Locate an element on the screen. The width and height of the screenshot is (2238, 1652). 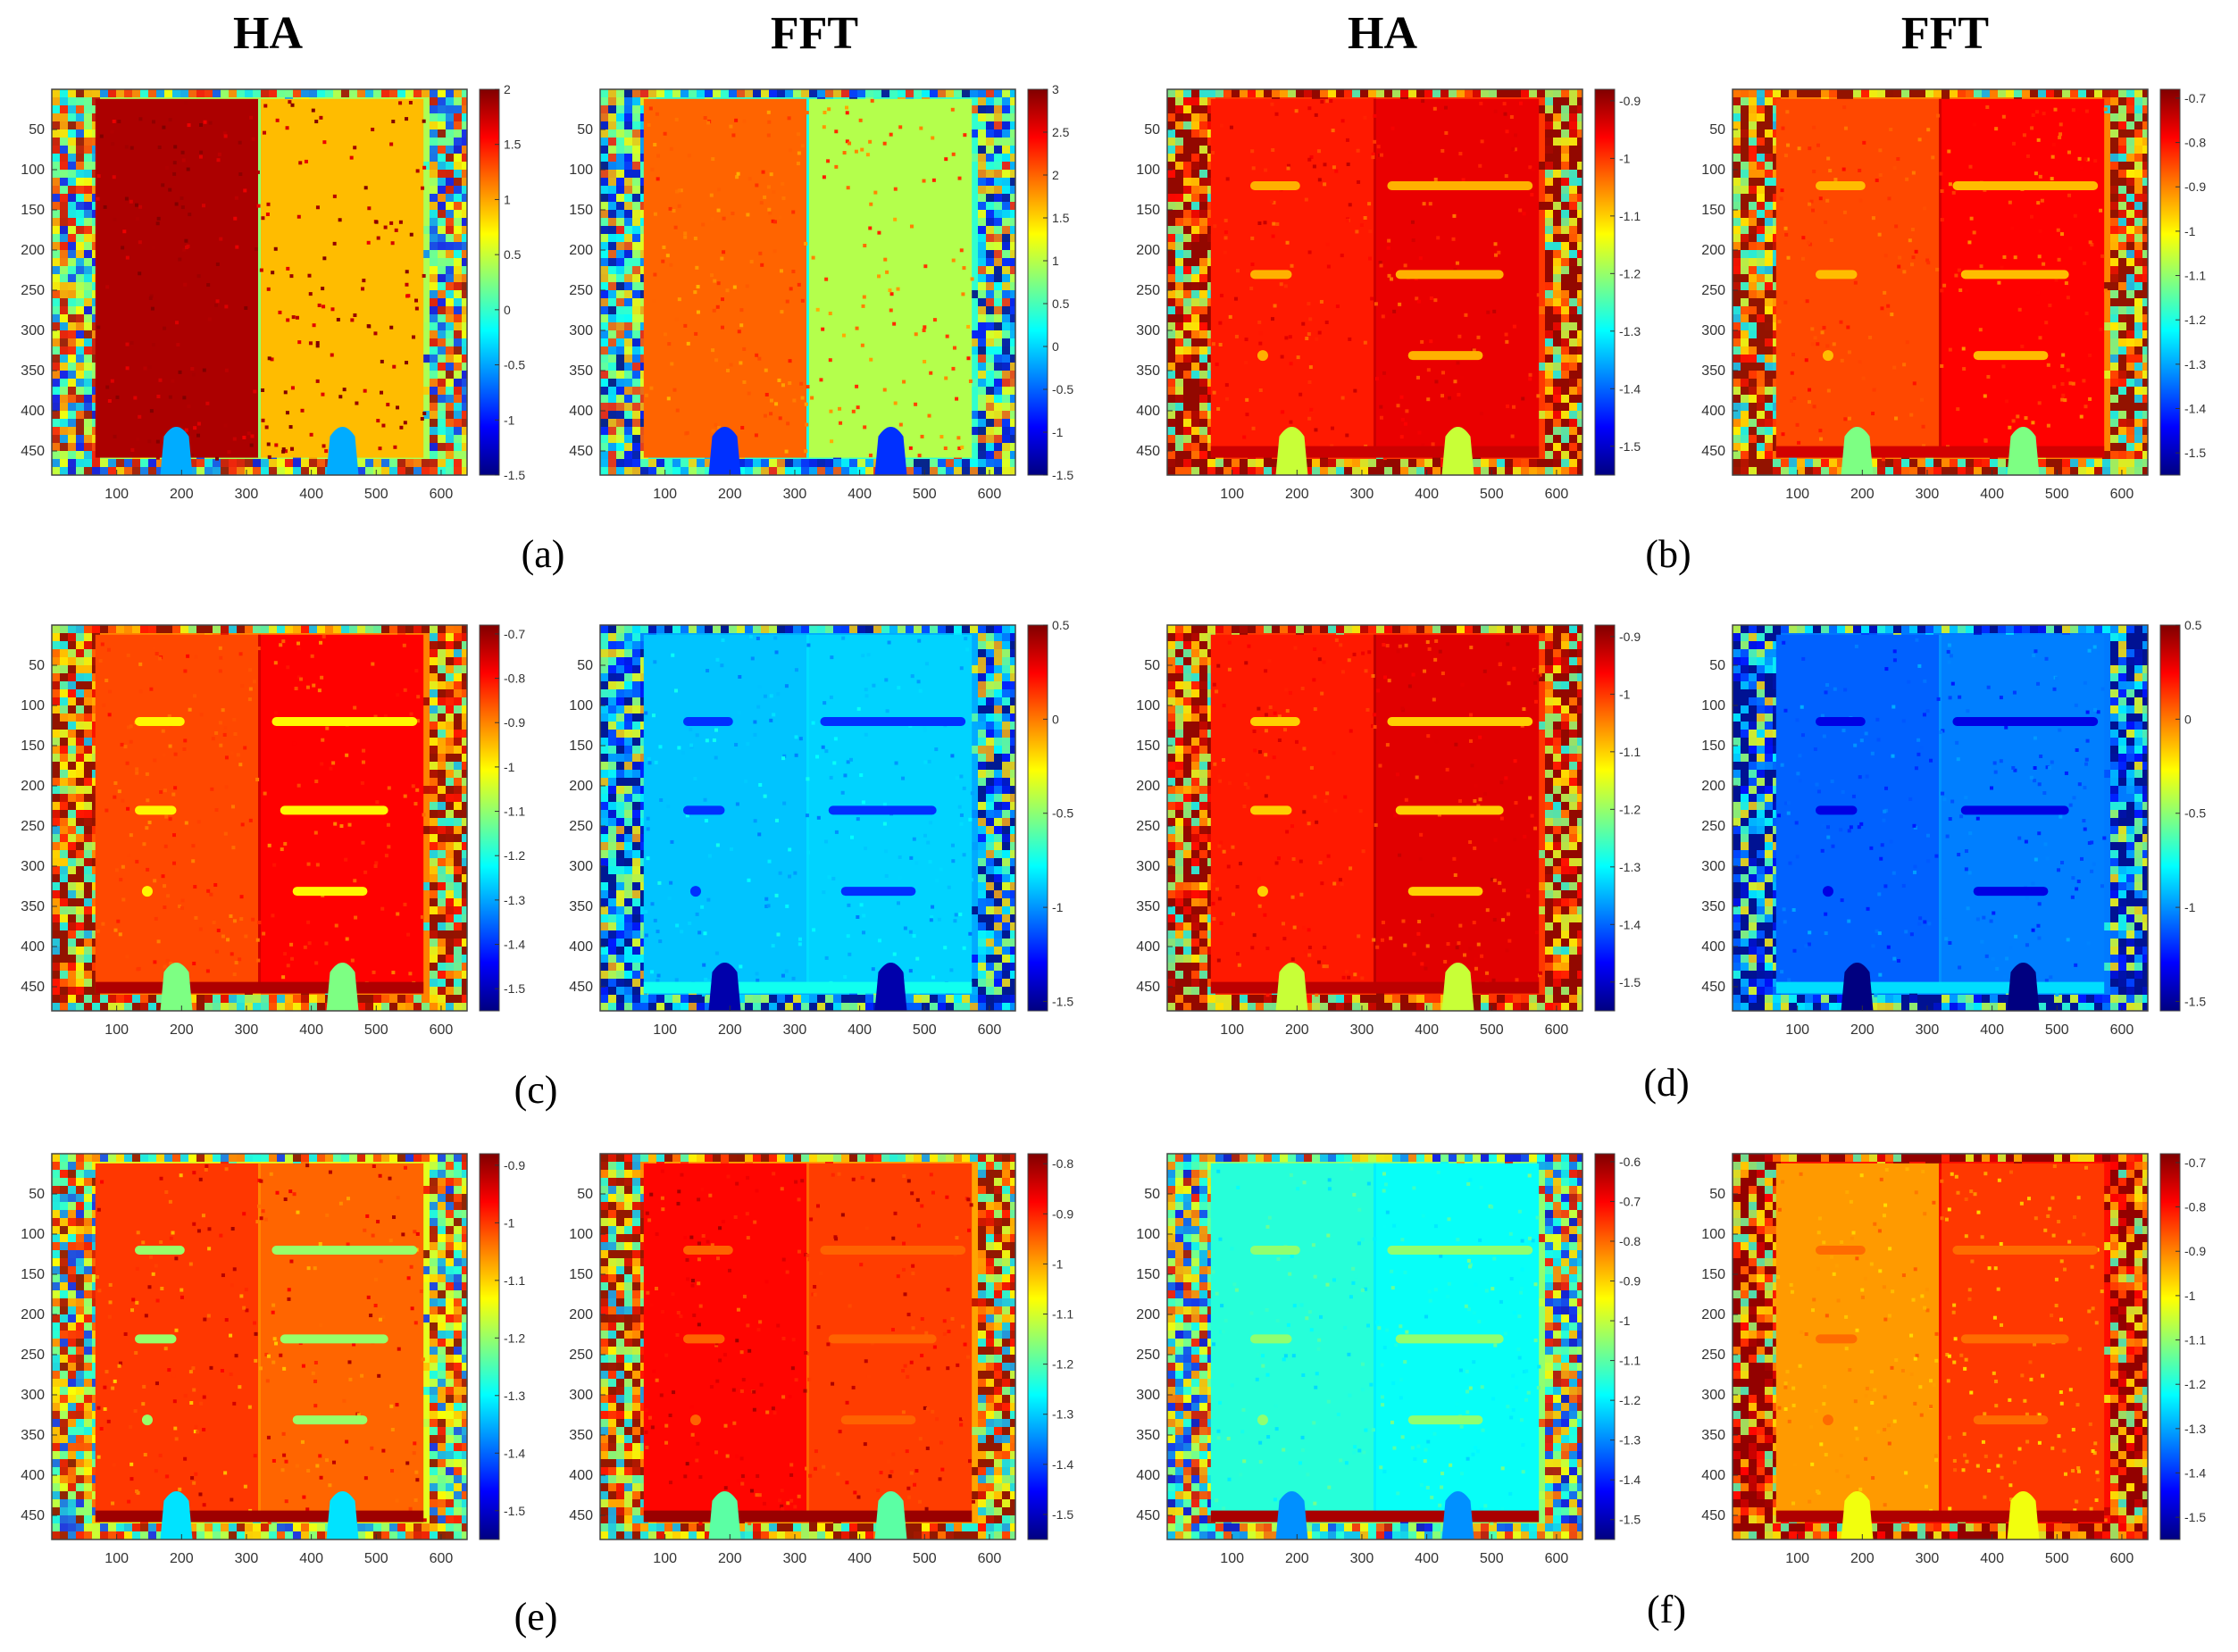
y-tick-label: 150 is located at coordinates (1148, 210).